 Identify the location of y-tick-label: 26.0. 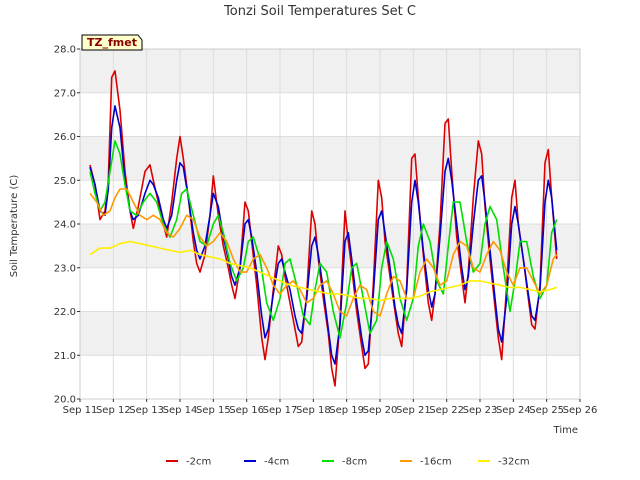
(65, 137).